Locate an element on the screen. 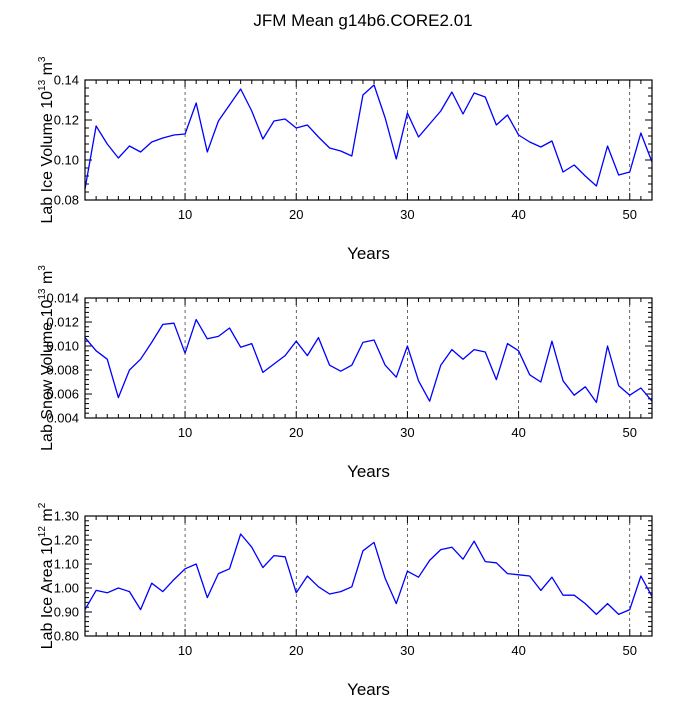 This screenshot has width=697, height=701. y-tick-label: 1.20 is located at coordinates (66, 540).